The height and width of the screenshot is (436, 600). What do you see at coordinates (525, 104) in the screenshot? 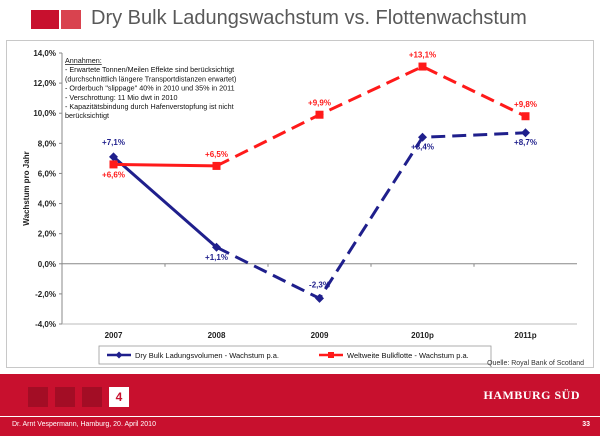
I see `data-label: +9,8%` at bounding box center [525, 104].